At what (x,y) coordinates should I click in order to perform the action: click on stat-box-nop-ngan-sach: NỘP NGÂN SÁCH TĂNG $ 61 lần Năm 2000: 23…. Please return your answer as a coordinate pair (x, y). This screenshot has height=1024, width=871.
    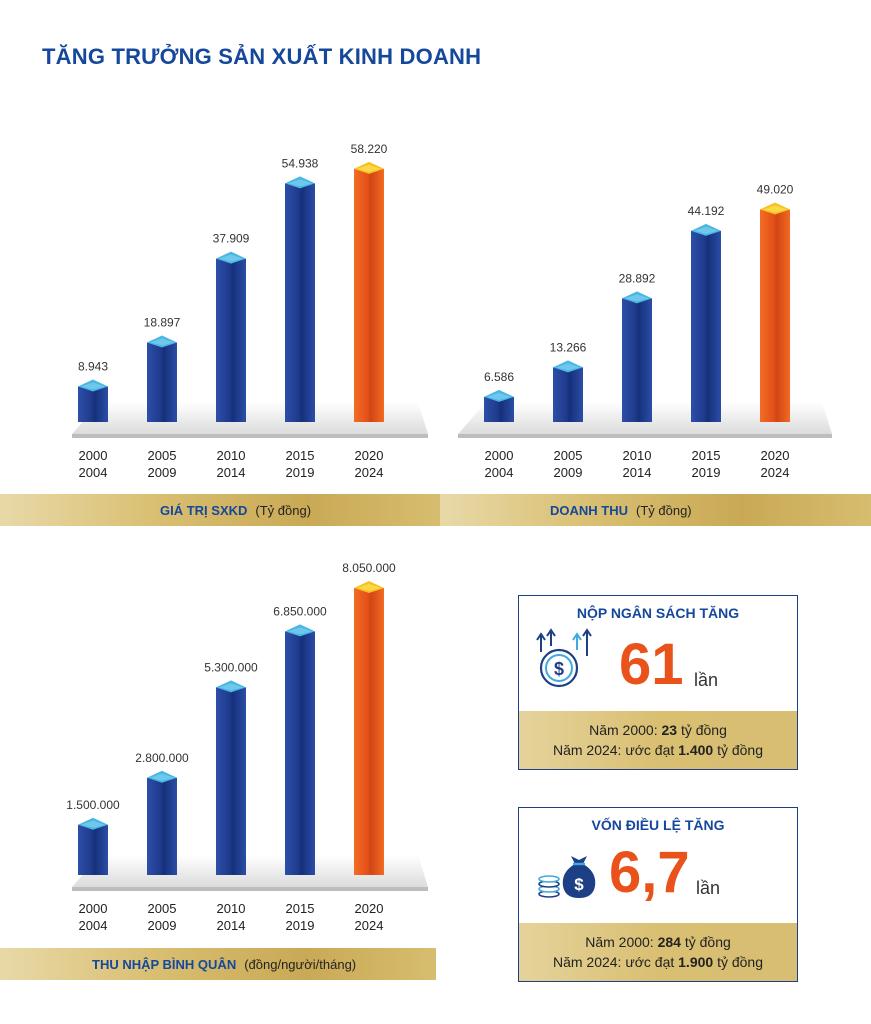
    Looking at the image, I should click on (658, 682).